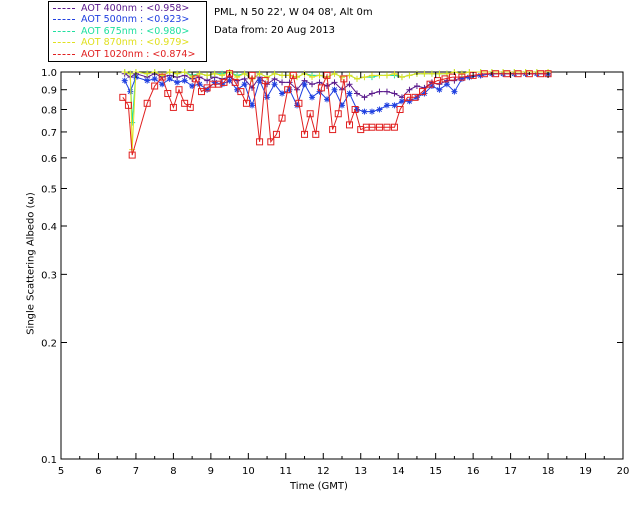 The height and width of the screenshot is (512, 640). What do you see at coordinates (435, 471) in the screenshot?
I see `x-tick-label: 15` at bounding box center [435, 471].